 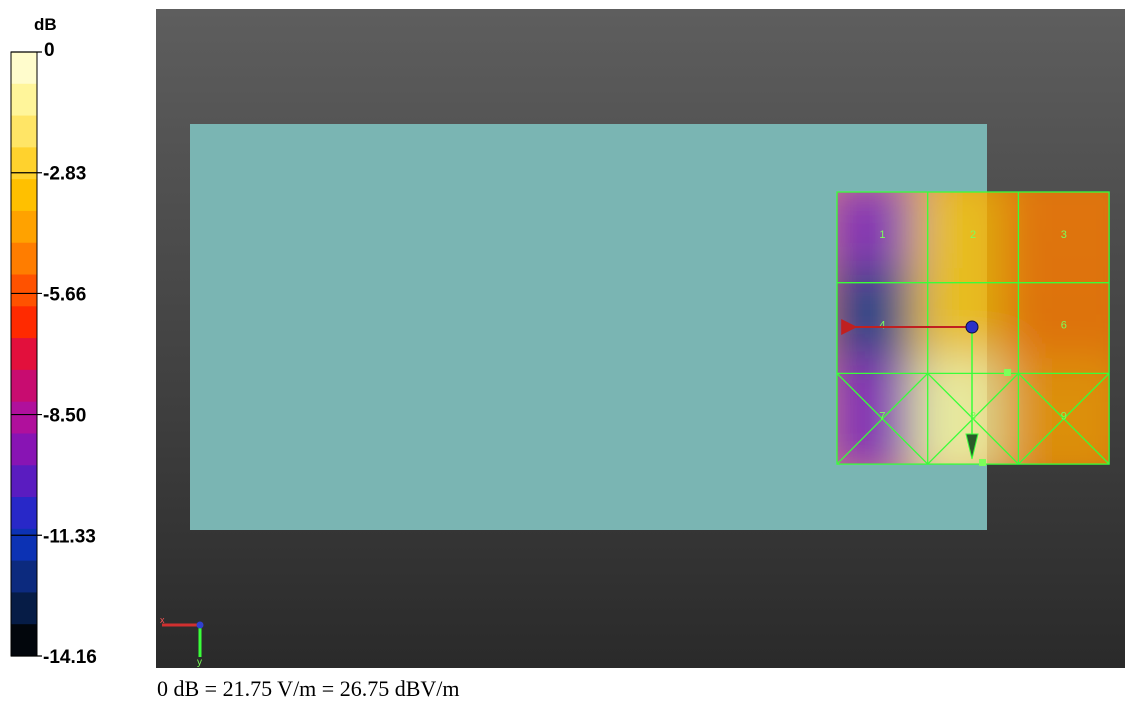 What do you see at coordinates (162, 620) in the screenshot?
I see `triad-x-label: x` at bounding box center [162, 620].